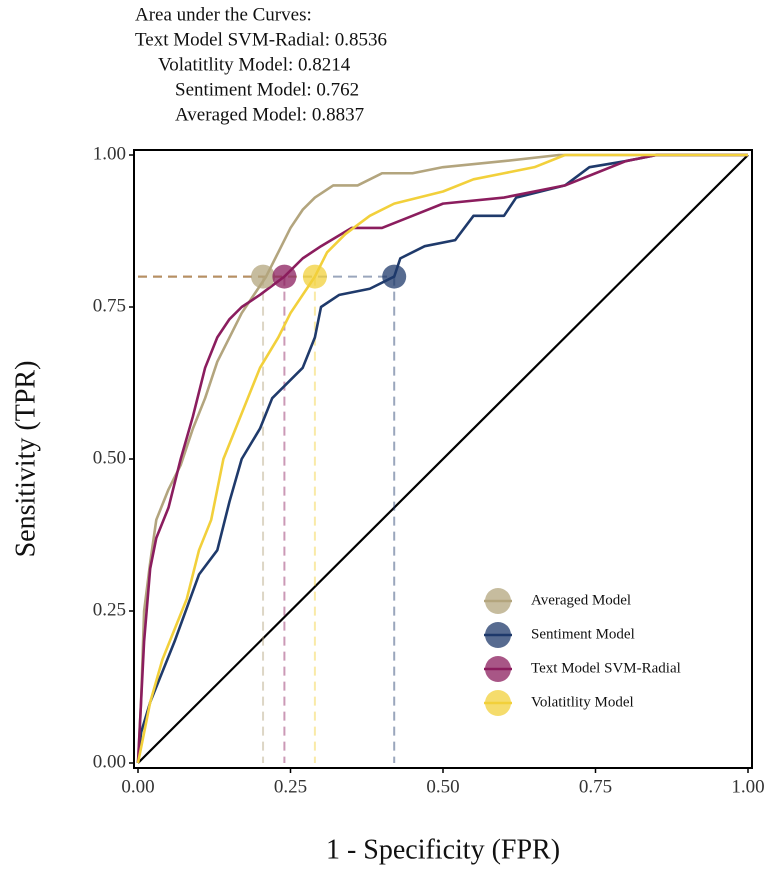  I want to click on x-tick-label: 0.50, so click(442, 786).